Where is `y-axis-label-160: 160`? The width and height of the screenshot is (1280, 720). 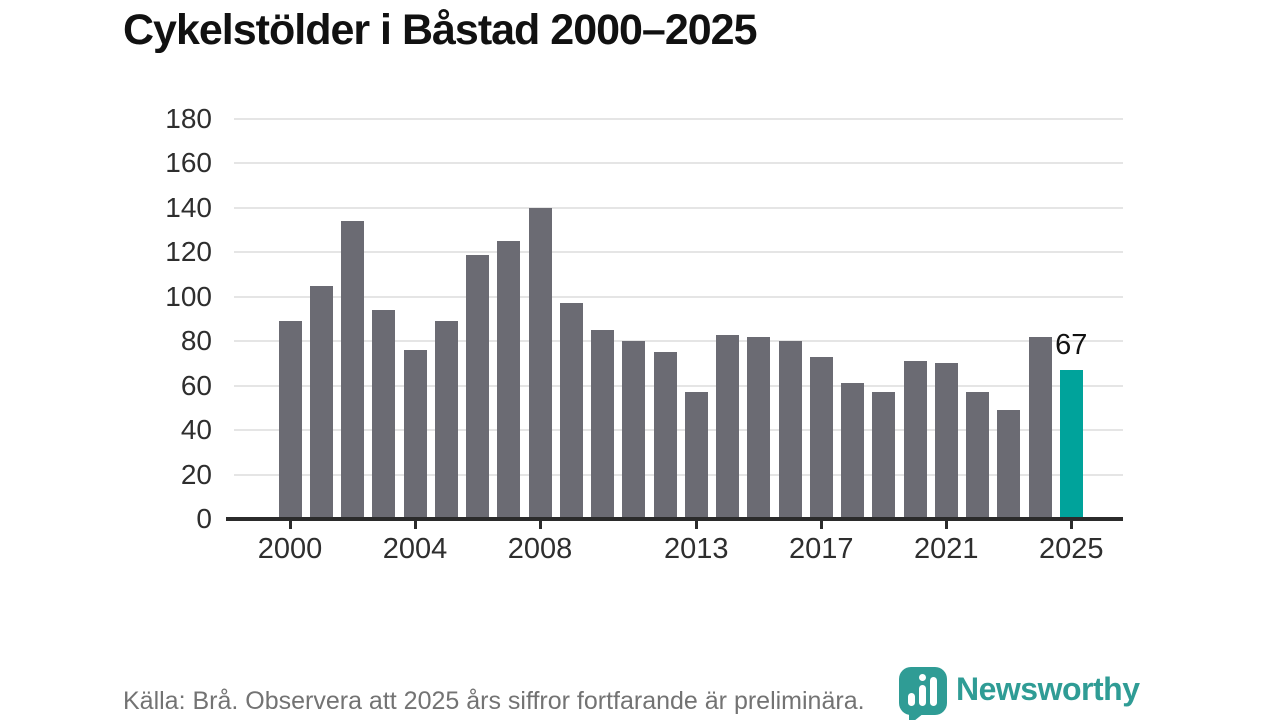
y-axis-label-160: 160 is located at coordinates (188, 163).